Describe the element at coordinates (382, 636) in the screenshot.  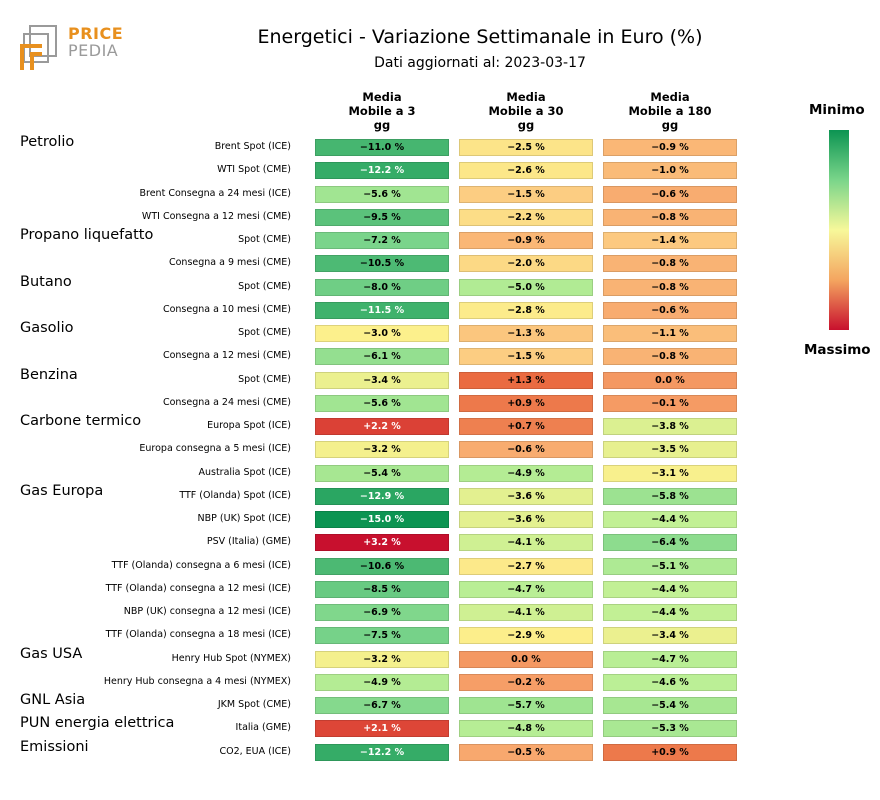
I see `heatmap-cell: −7.5 %` at that location.